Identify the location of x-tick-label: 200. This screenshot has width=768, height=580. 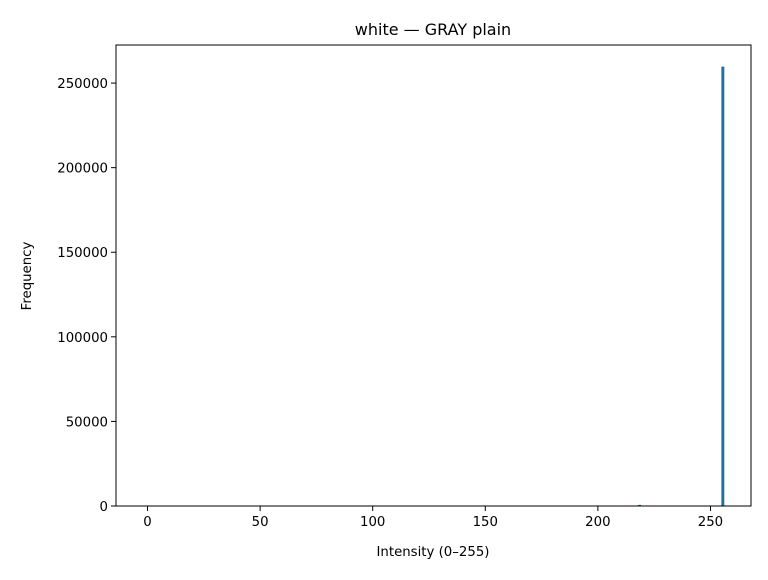
(597, 522).